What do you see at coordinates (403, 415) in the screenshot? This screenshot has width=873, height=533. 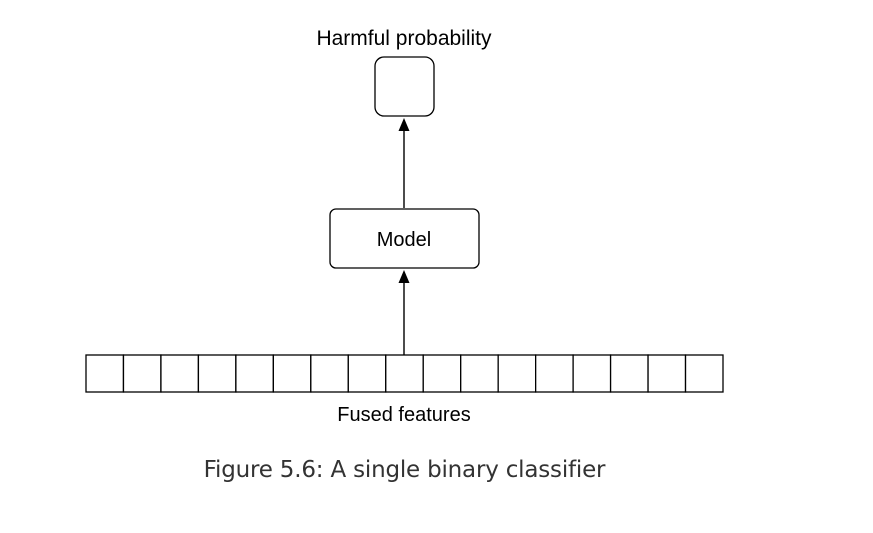 I see `features-label: Fused features` at bounding box center [403, 415].